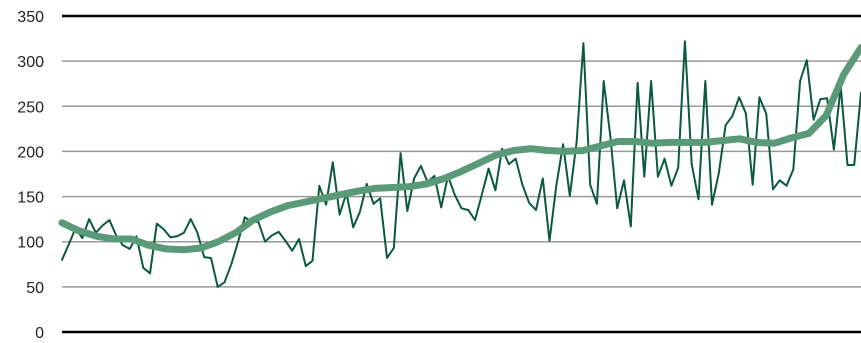  I want to click on y-tick-label: 150, so click(30, 198).